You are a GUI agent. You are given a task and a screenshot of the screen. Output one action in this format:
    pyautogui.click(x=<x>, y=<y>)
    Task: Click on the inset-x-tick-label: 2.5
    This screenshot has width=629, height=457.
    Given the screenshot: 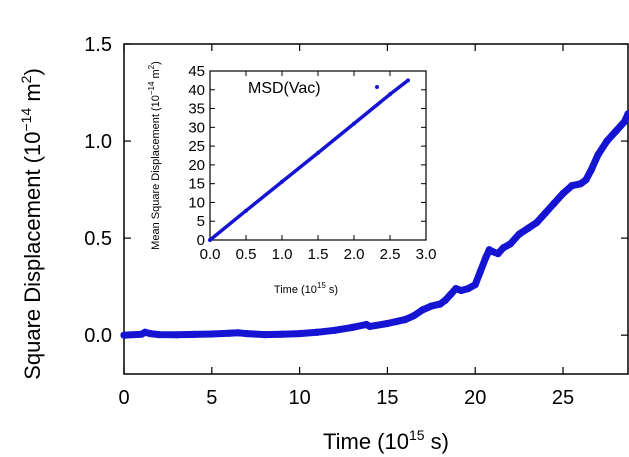 What is the action you would take?
    pyautogui.click(x=390, y=254)
    